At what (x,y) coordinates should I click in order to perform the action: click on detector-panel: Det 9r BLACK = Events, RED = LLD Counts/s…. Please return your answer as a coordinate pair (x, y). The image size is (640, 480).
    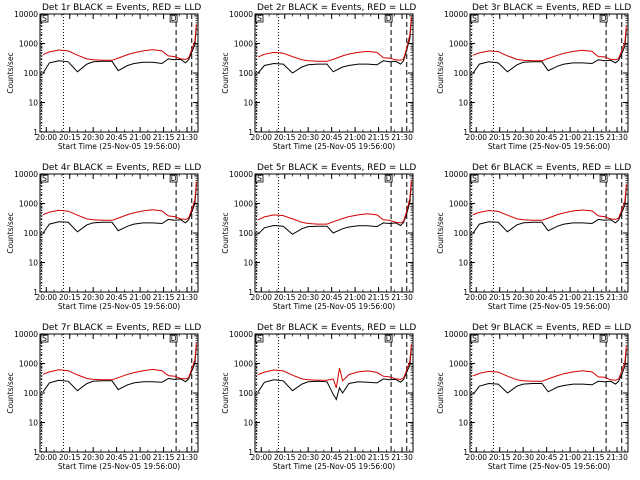
    Looking at the image, I should click on (533, 397).